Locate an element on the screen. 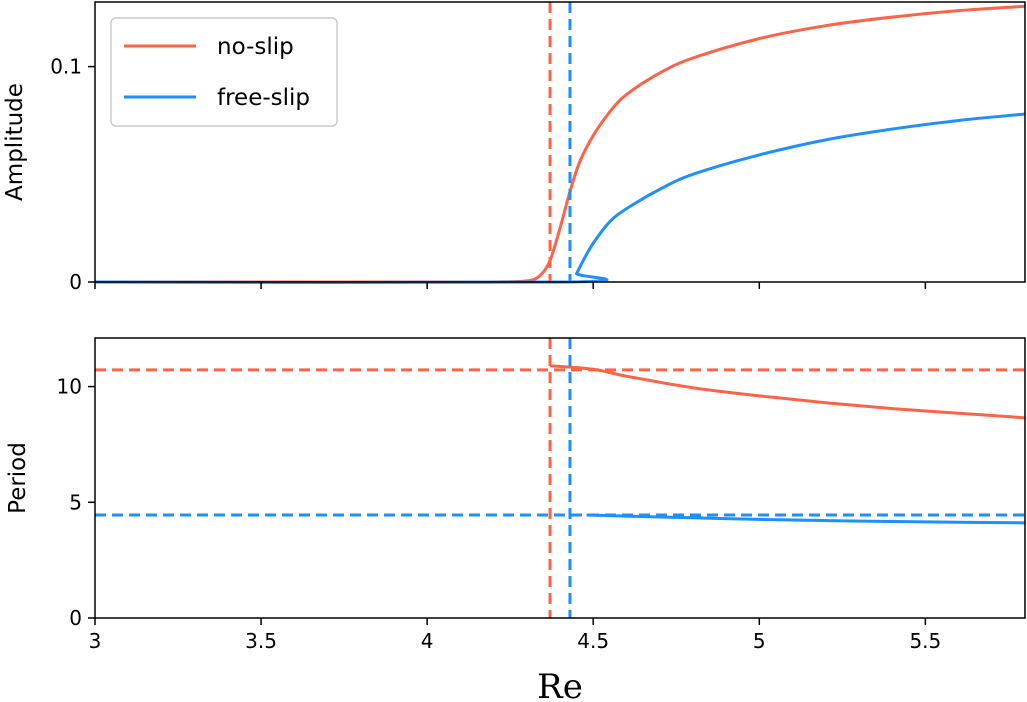 Image resolution: width=1027 pixels, height=702 pixels. period-xtick-label-4: 5 is located at coordinates (759, 641).